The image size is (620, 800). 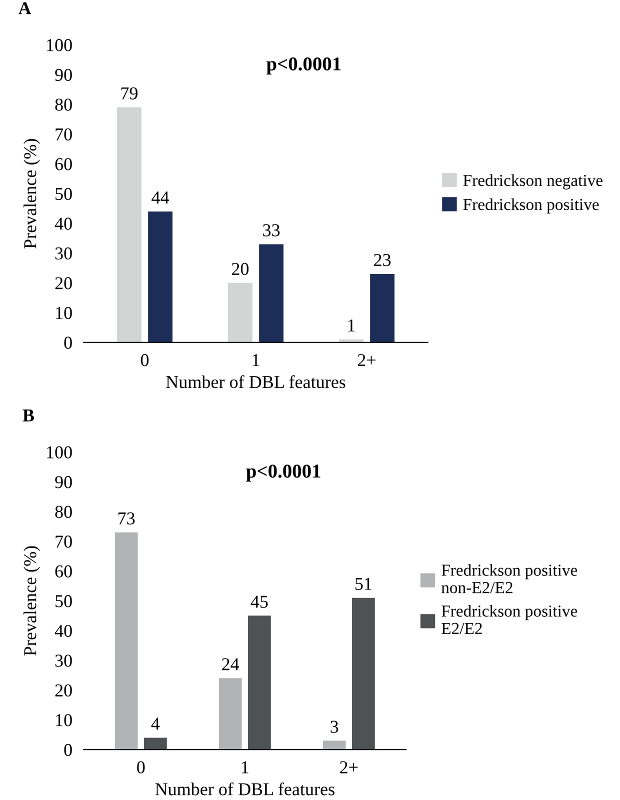 What do you see at coordinates (363, 584) in the screenshot?
I see `data-label: 51` at bounding box center [363, 584].